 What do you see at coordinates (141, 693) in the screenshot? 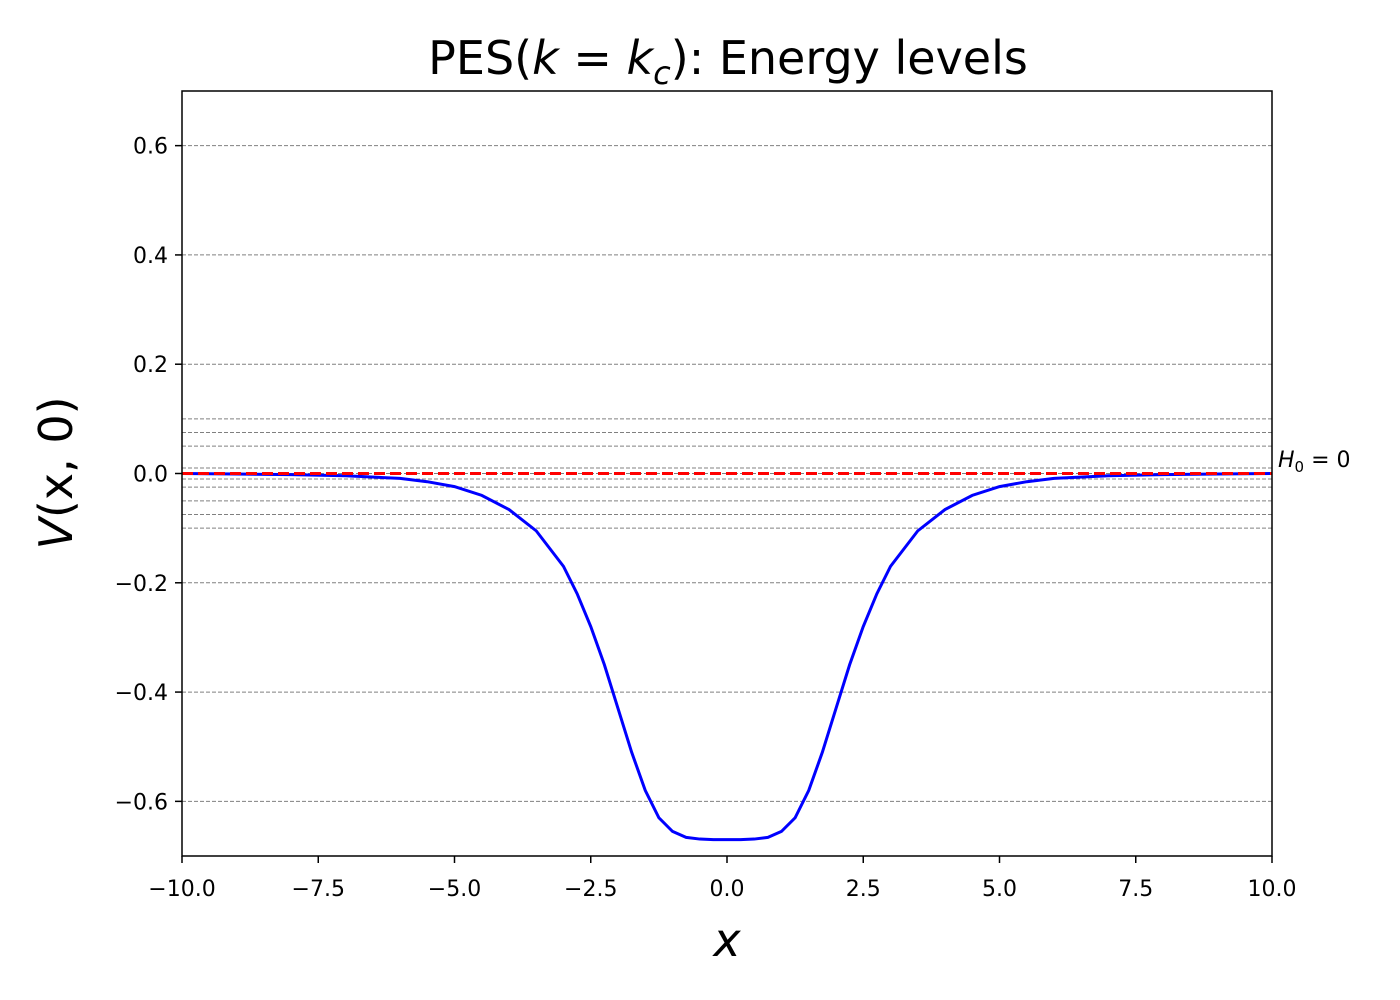
I see `y-tick-label: −0.4` at bounding box center [141, 693].